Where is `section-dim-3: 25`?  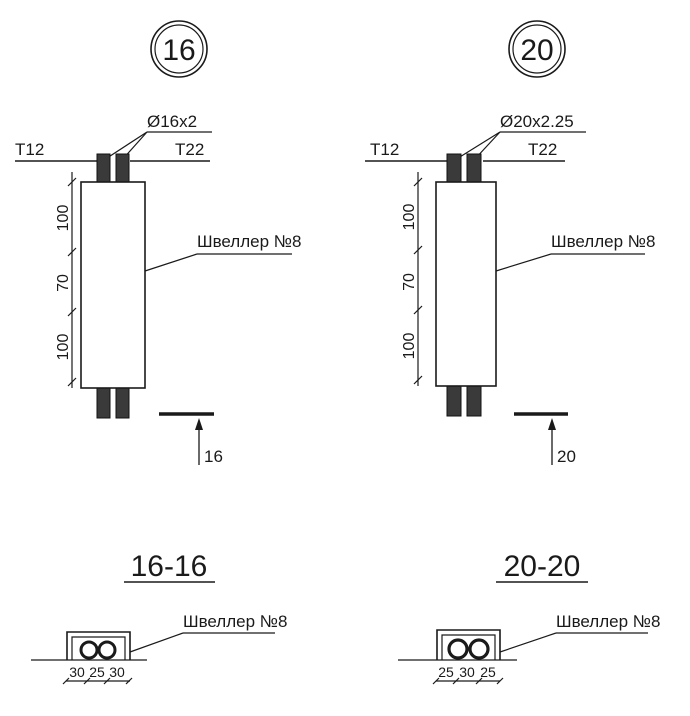
section-dim-3: 25 is located at coordinates (488, 672).